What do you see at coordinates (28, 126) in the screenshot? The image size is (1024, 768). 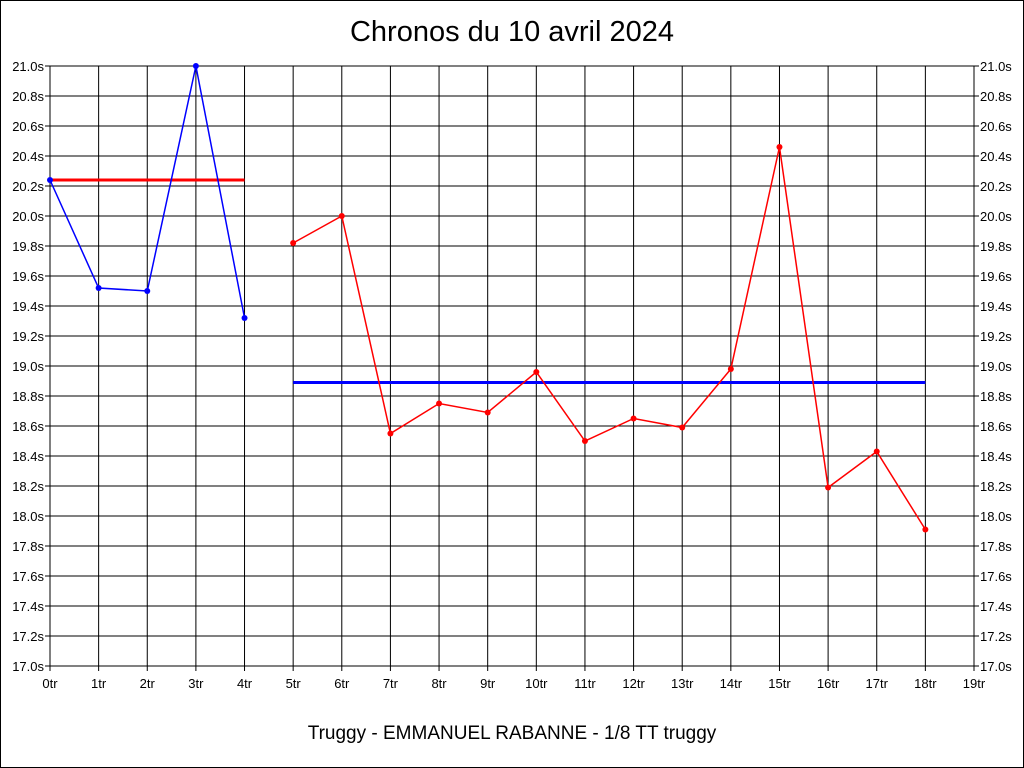 I see `y-tick-label-left: 20.6s` at bounding box center [28, 126].